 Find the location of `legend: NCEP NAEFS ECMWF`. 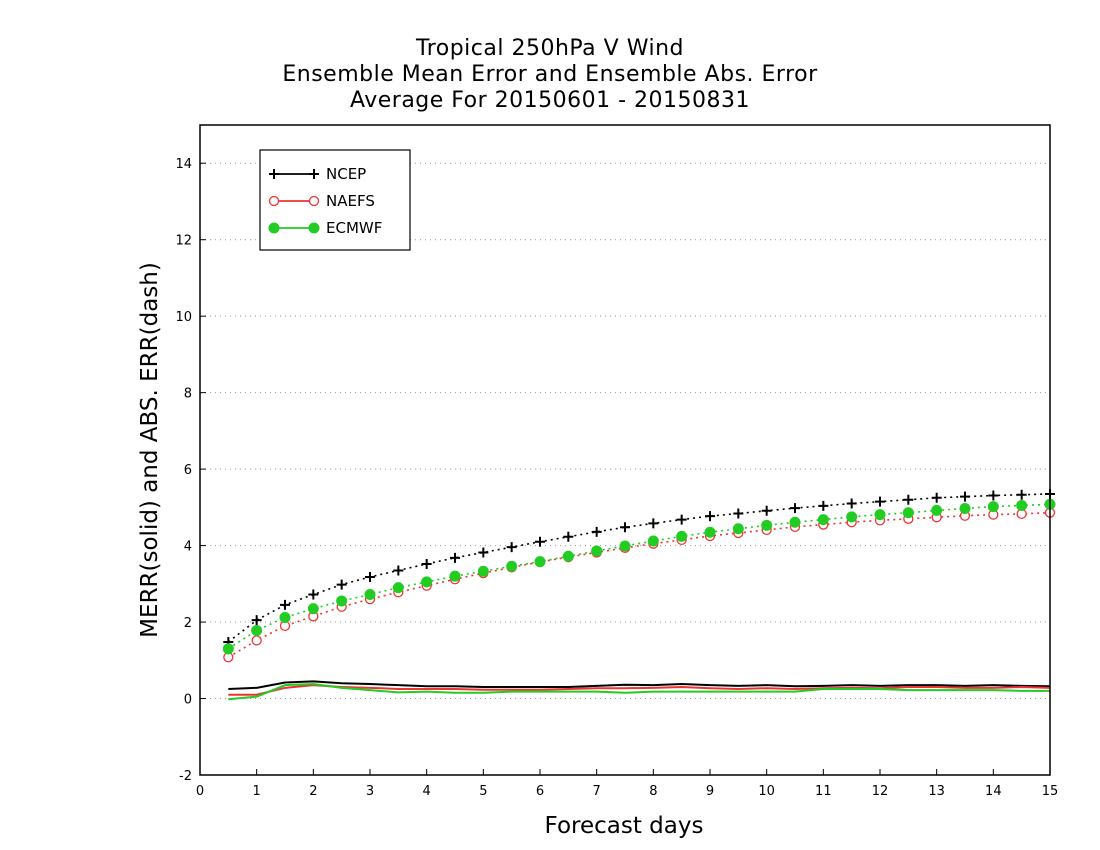

legend: NCEP NAEFS ECMWF is located at coordinates (335, 200).